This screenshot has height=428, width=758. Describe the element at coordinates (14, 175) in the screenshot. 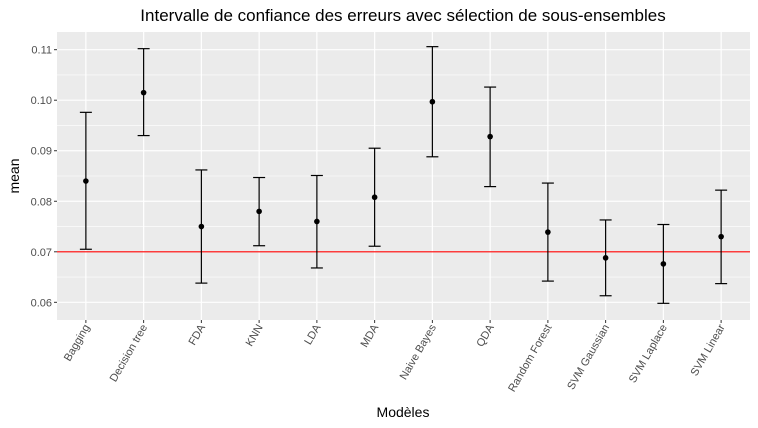

I see `y-axis-title: mean` at that location.